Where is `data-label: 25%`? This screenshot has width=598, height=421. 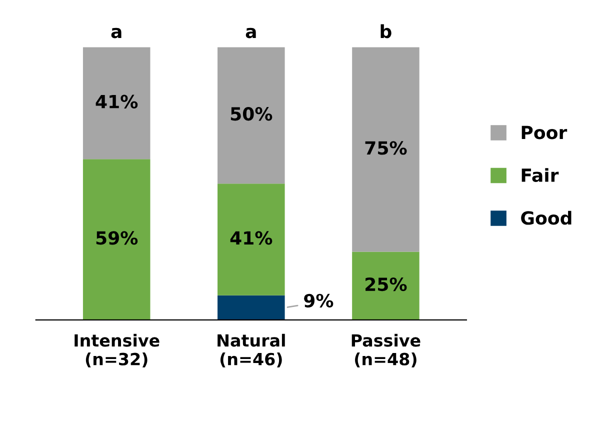 data-label: 25% is located at coordinates (386, 284).